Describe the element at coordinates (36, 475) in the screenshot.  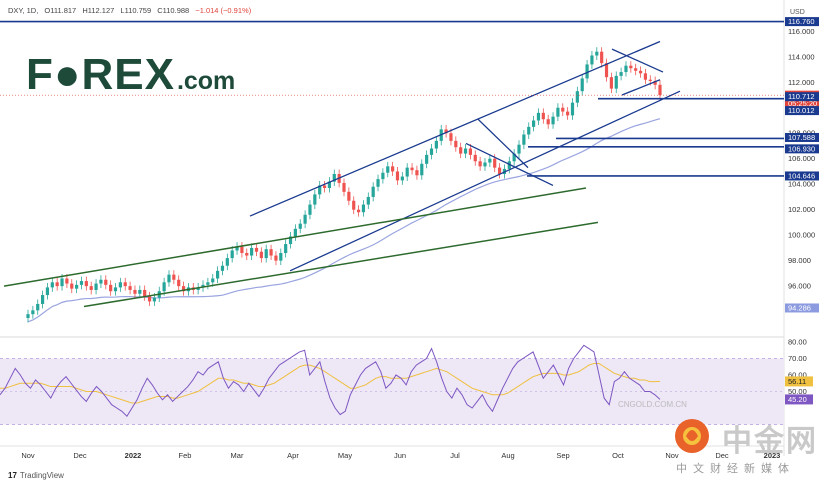
I see `tradingview-brand: 17 TradingView` at that location.